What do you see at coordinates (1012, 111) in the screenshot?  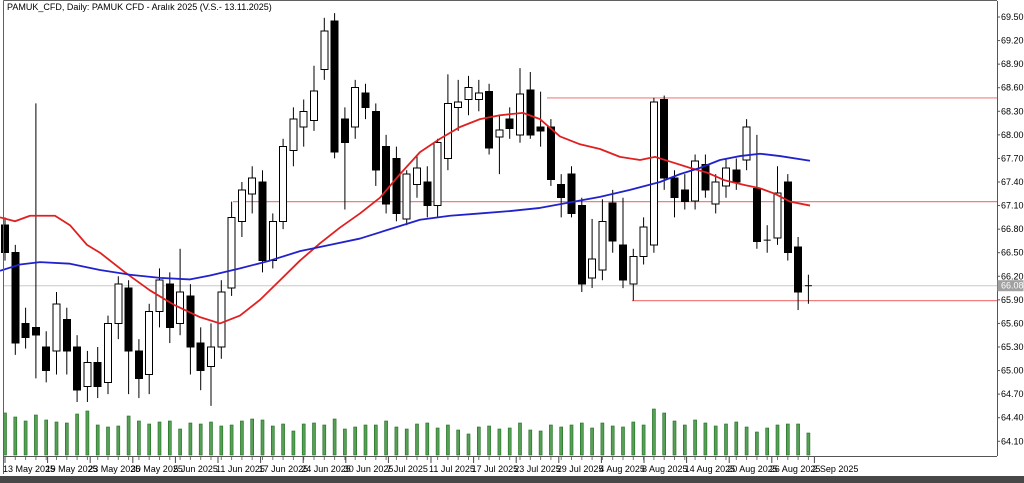 I see `price-label: 68.30` at bounding box center [1012, 111].